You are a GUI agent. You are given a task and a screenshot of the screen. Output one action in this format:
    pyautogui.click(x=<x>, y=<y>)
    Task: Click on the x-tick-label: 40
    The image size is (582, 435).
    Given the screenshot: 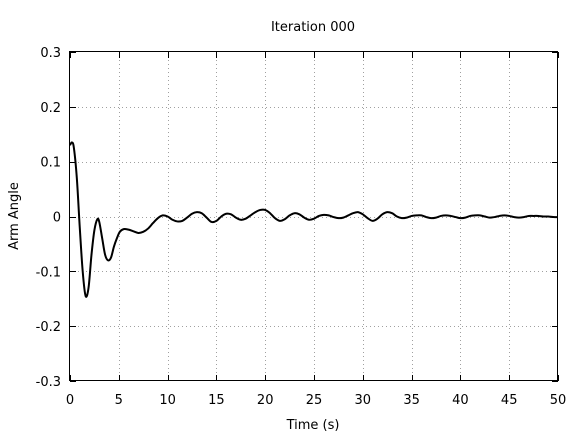 What is the action you would take?
    pyautogui.click(x=460, y=400)
    